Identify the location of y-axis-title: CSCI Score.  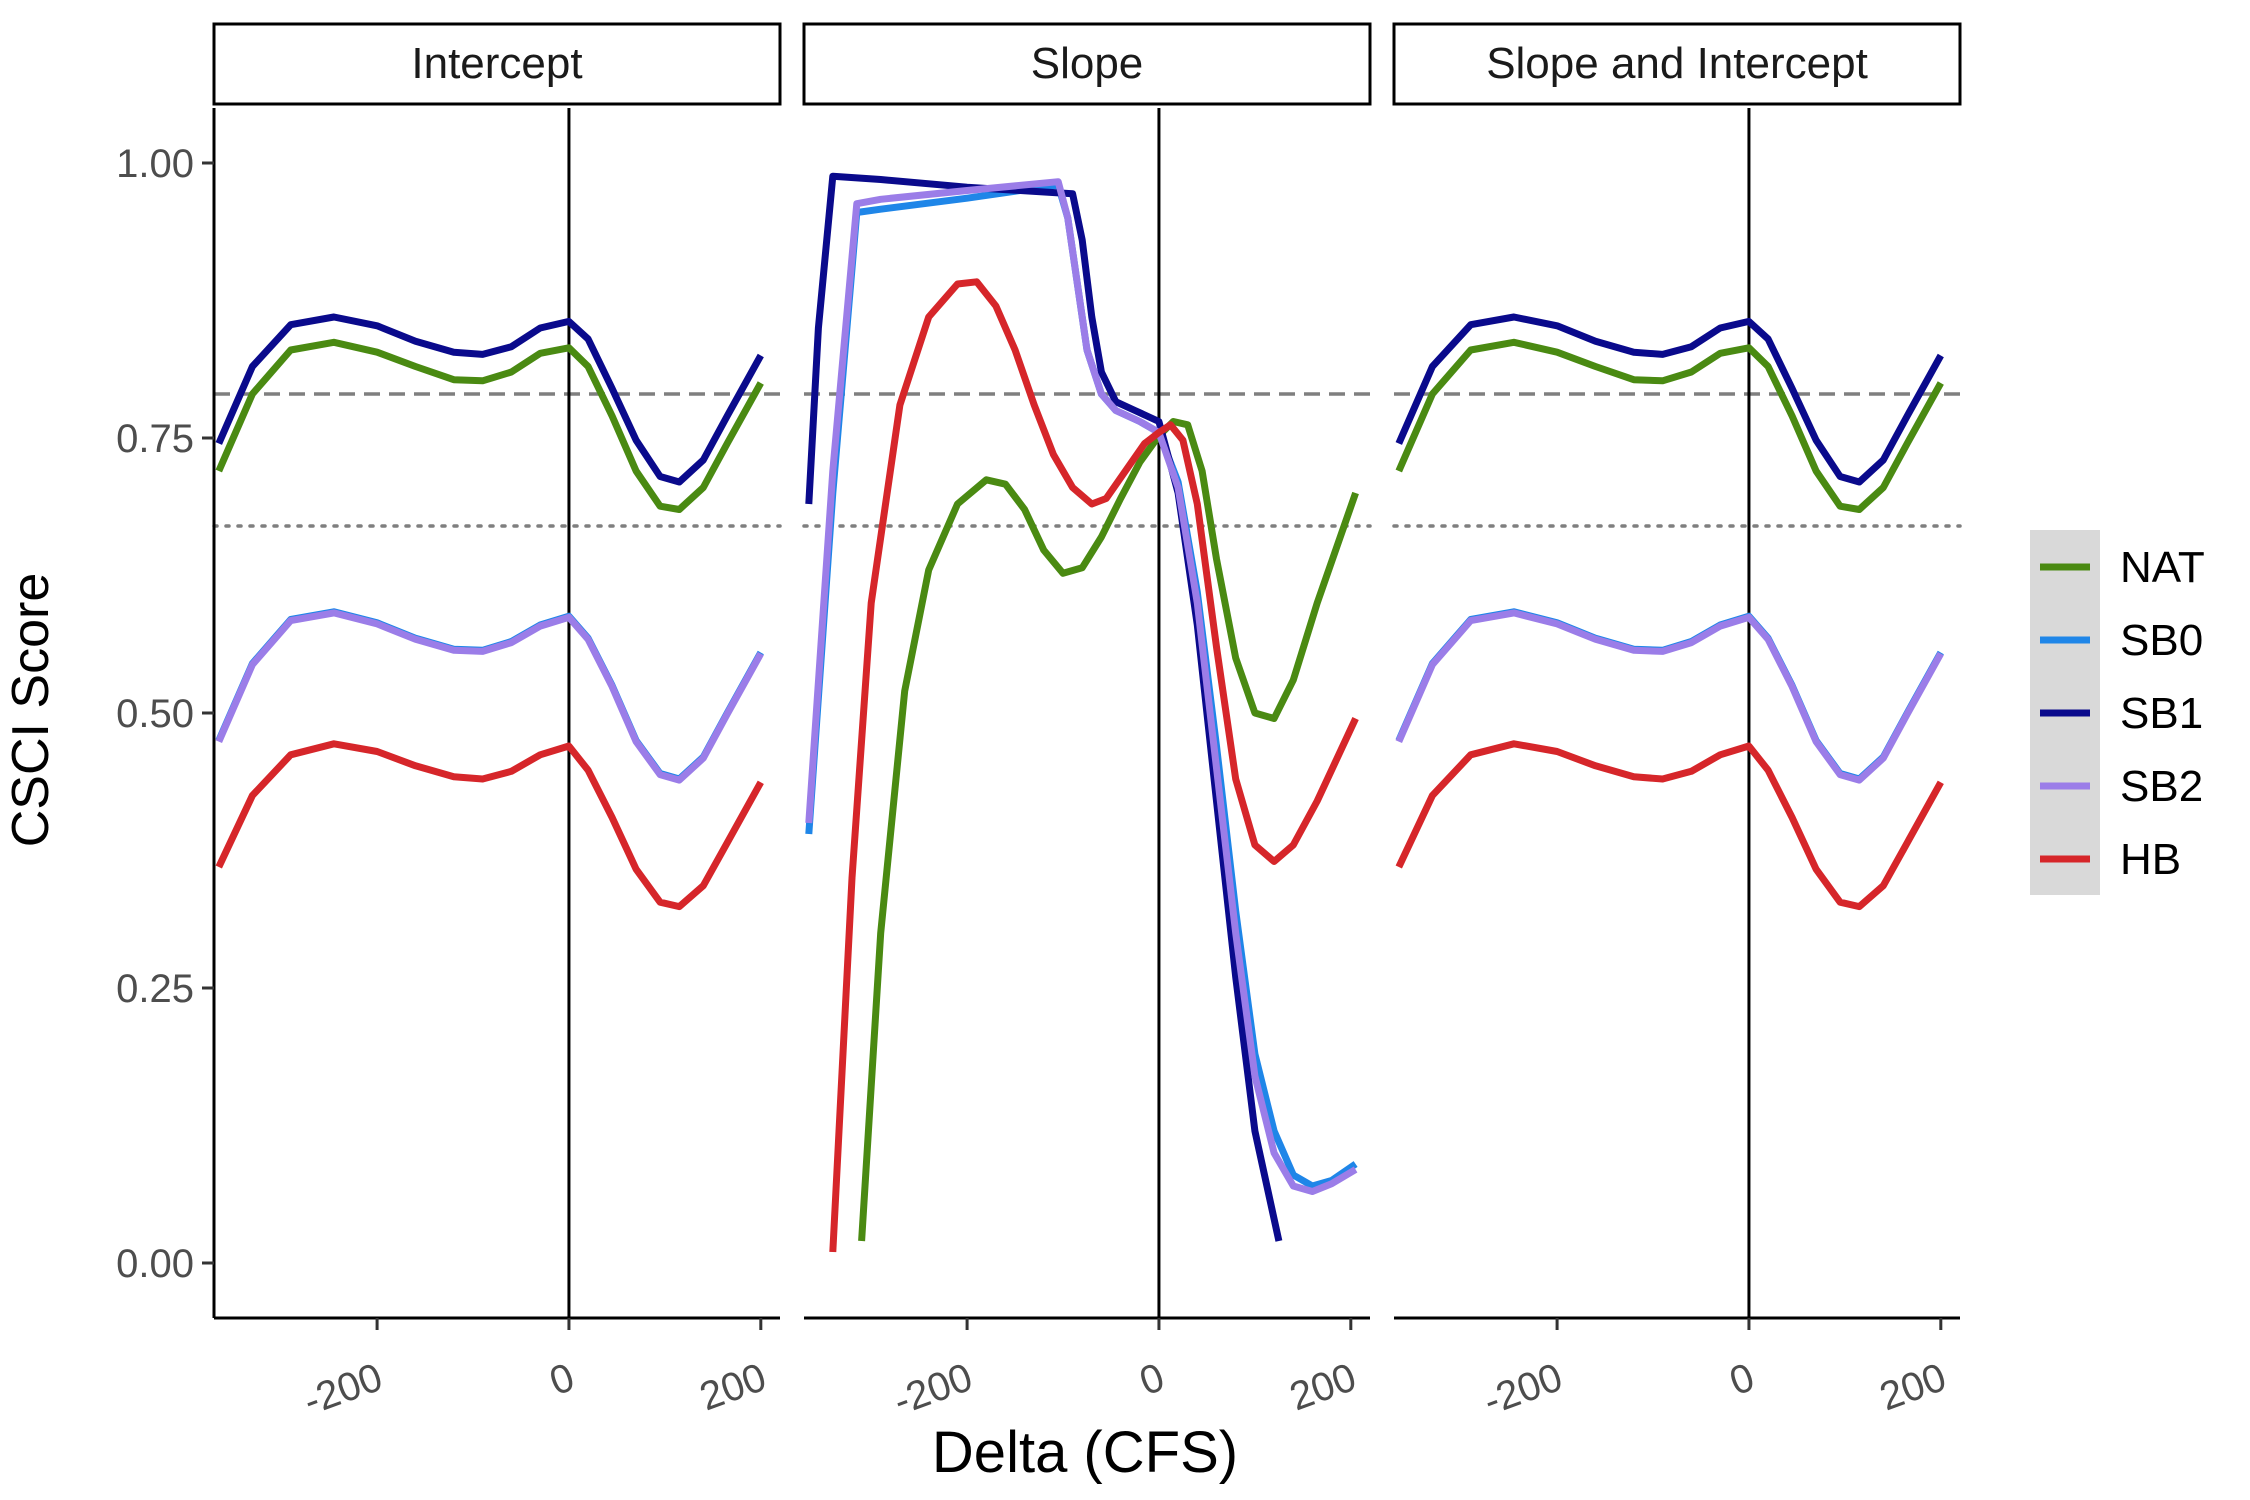
(31, 710).